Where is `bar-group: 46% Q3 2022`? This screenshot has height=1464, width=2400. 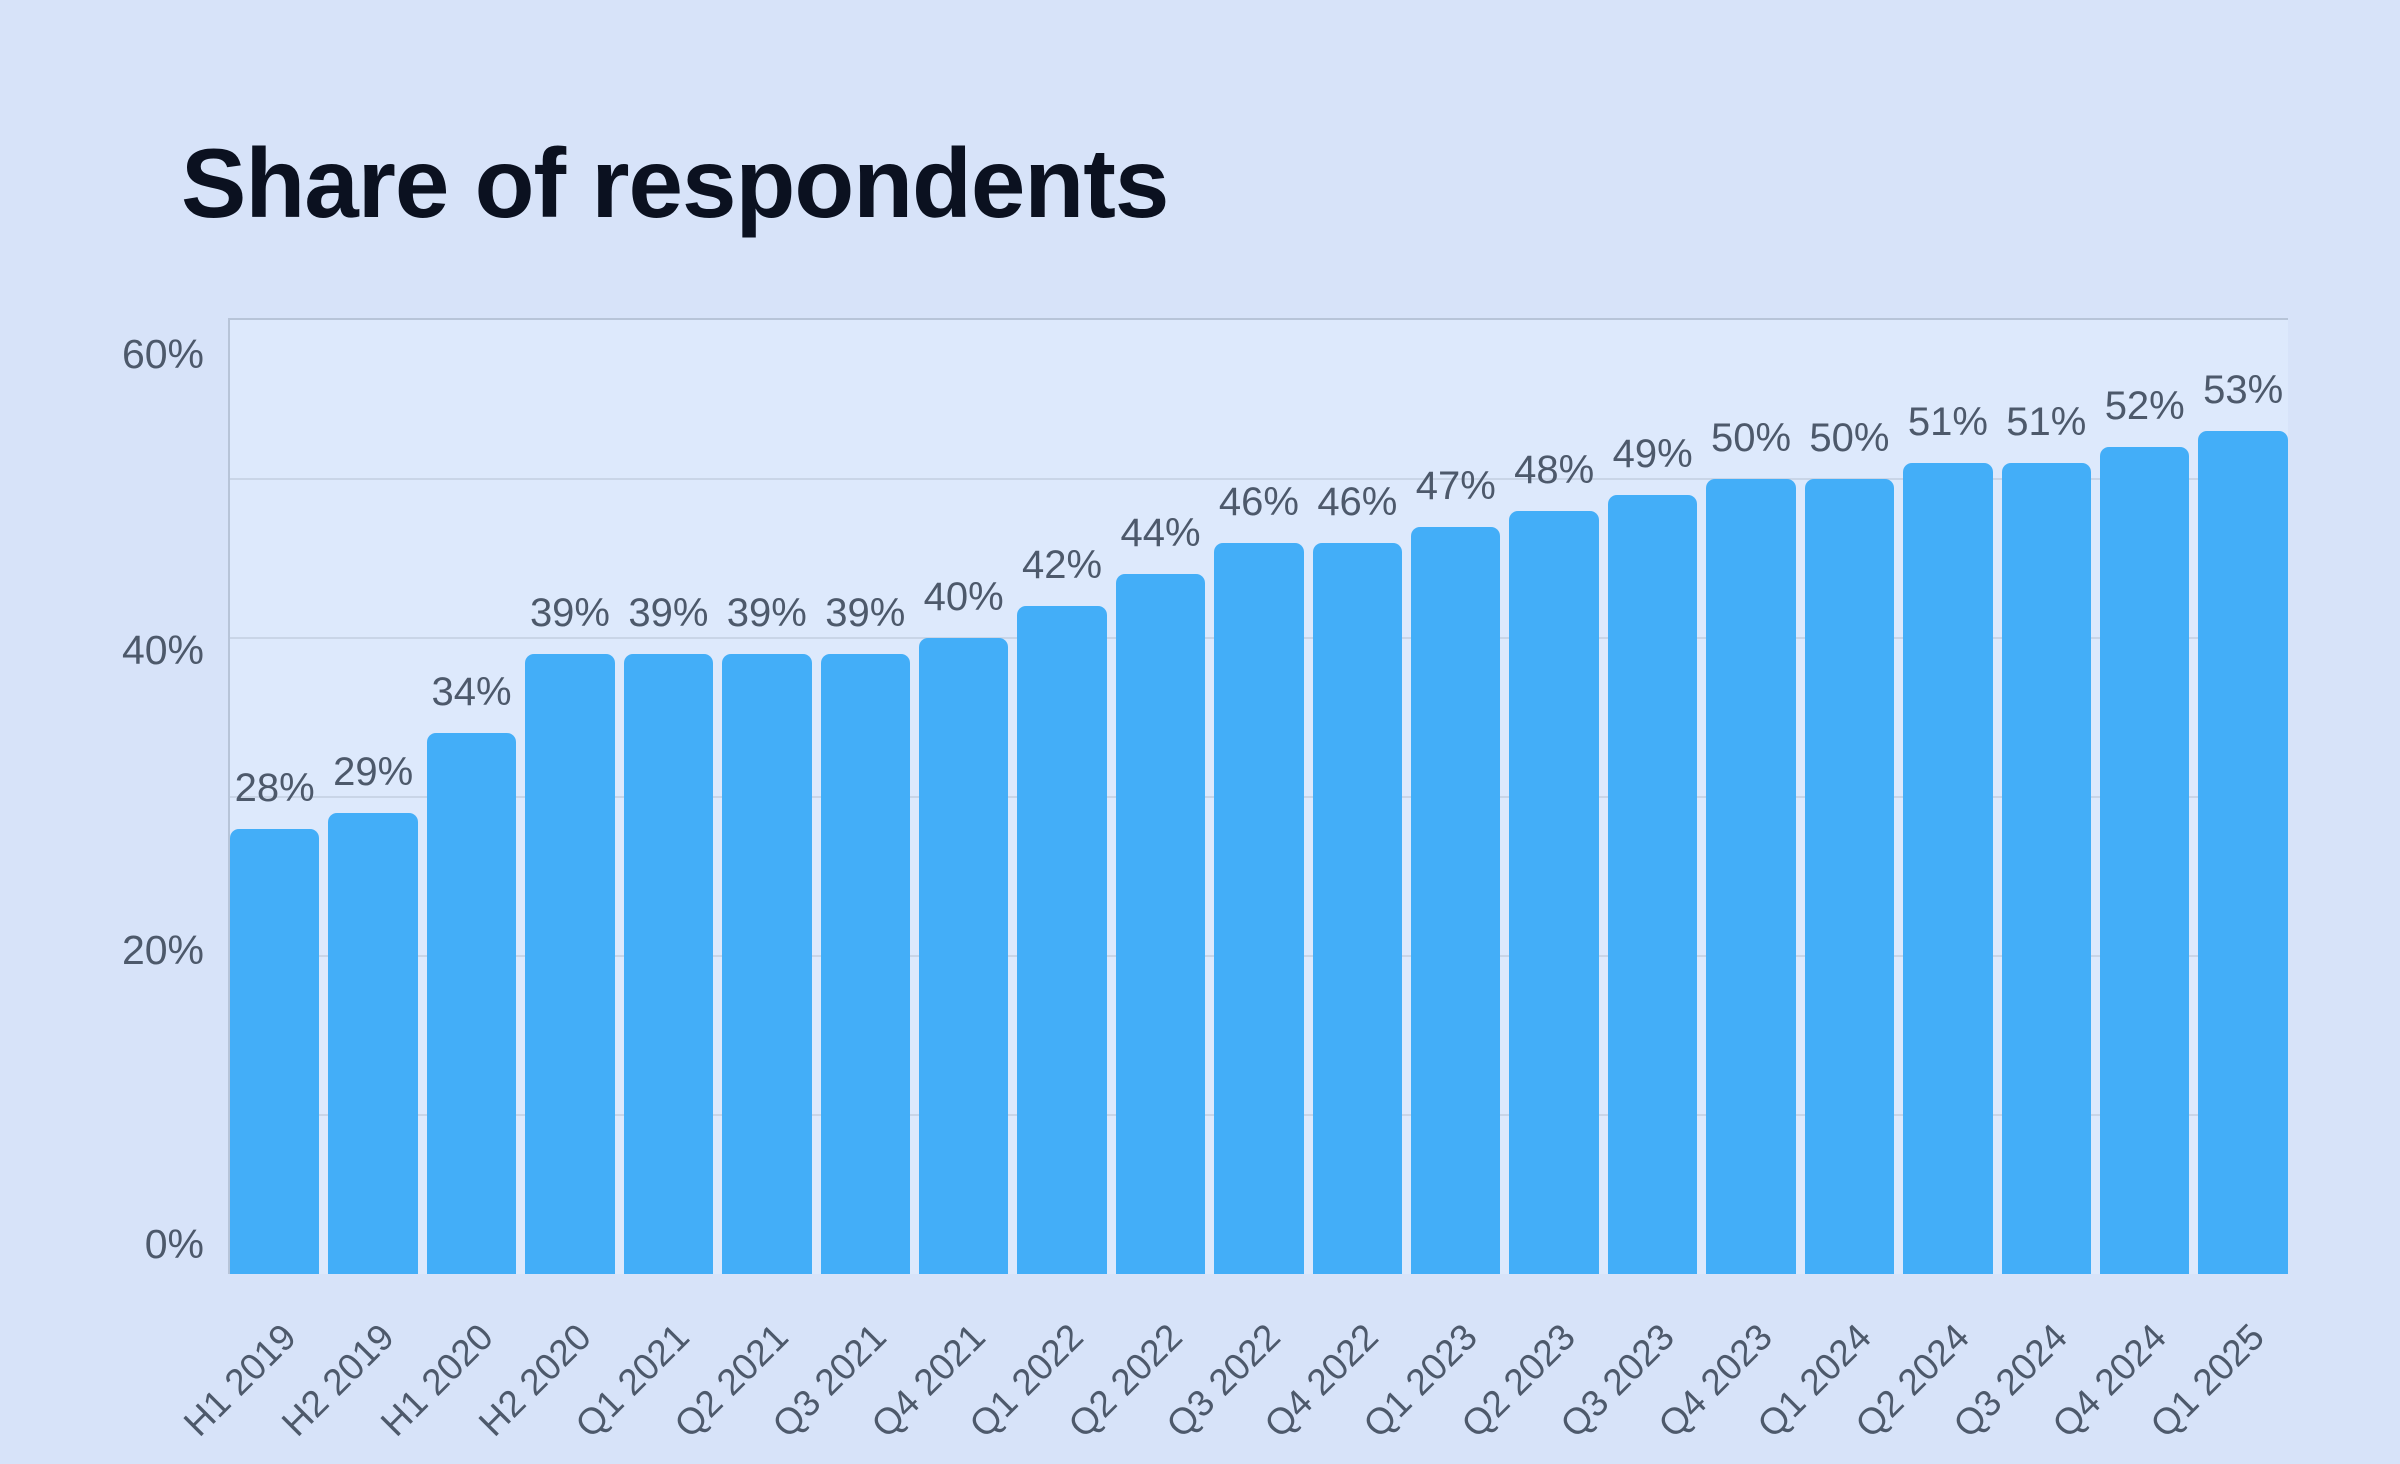
bar-group: 46% Q3 2022 is located at coordinates (1231, 882).